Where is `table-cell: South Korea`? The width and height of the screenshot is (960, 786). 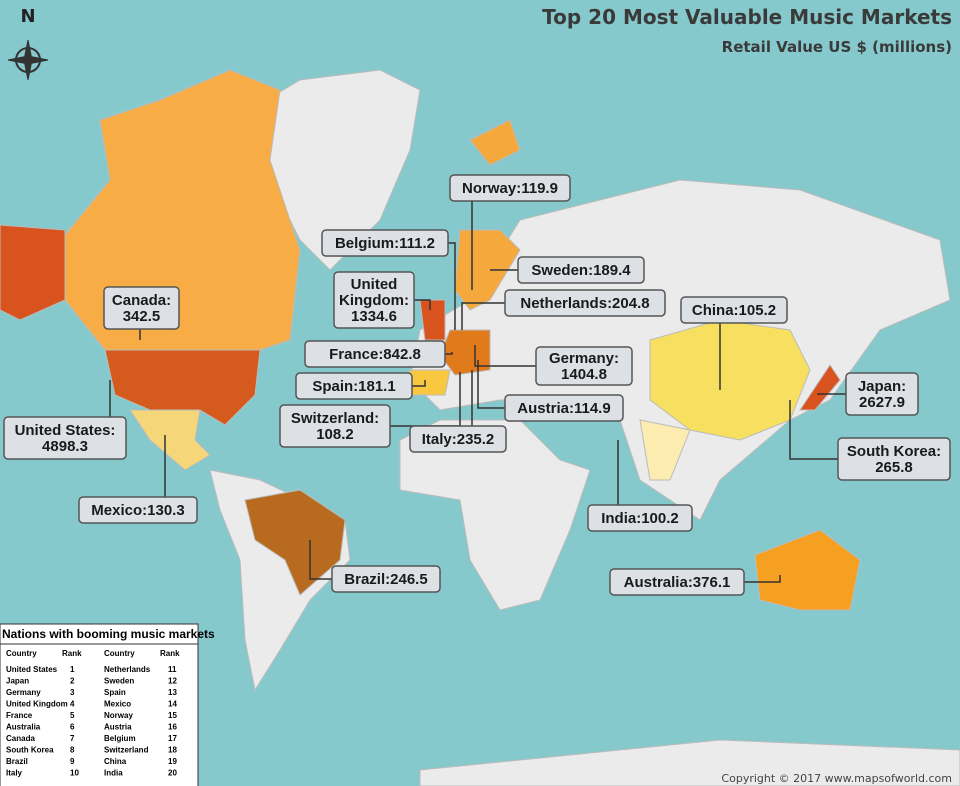
table-cell: South Korea is located at coordinates (30, 750).